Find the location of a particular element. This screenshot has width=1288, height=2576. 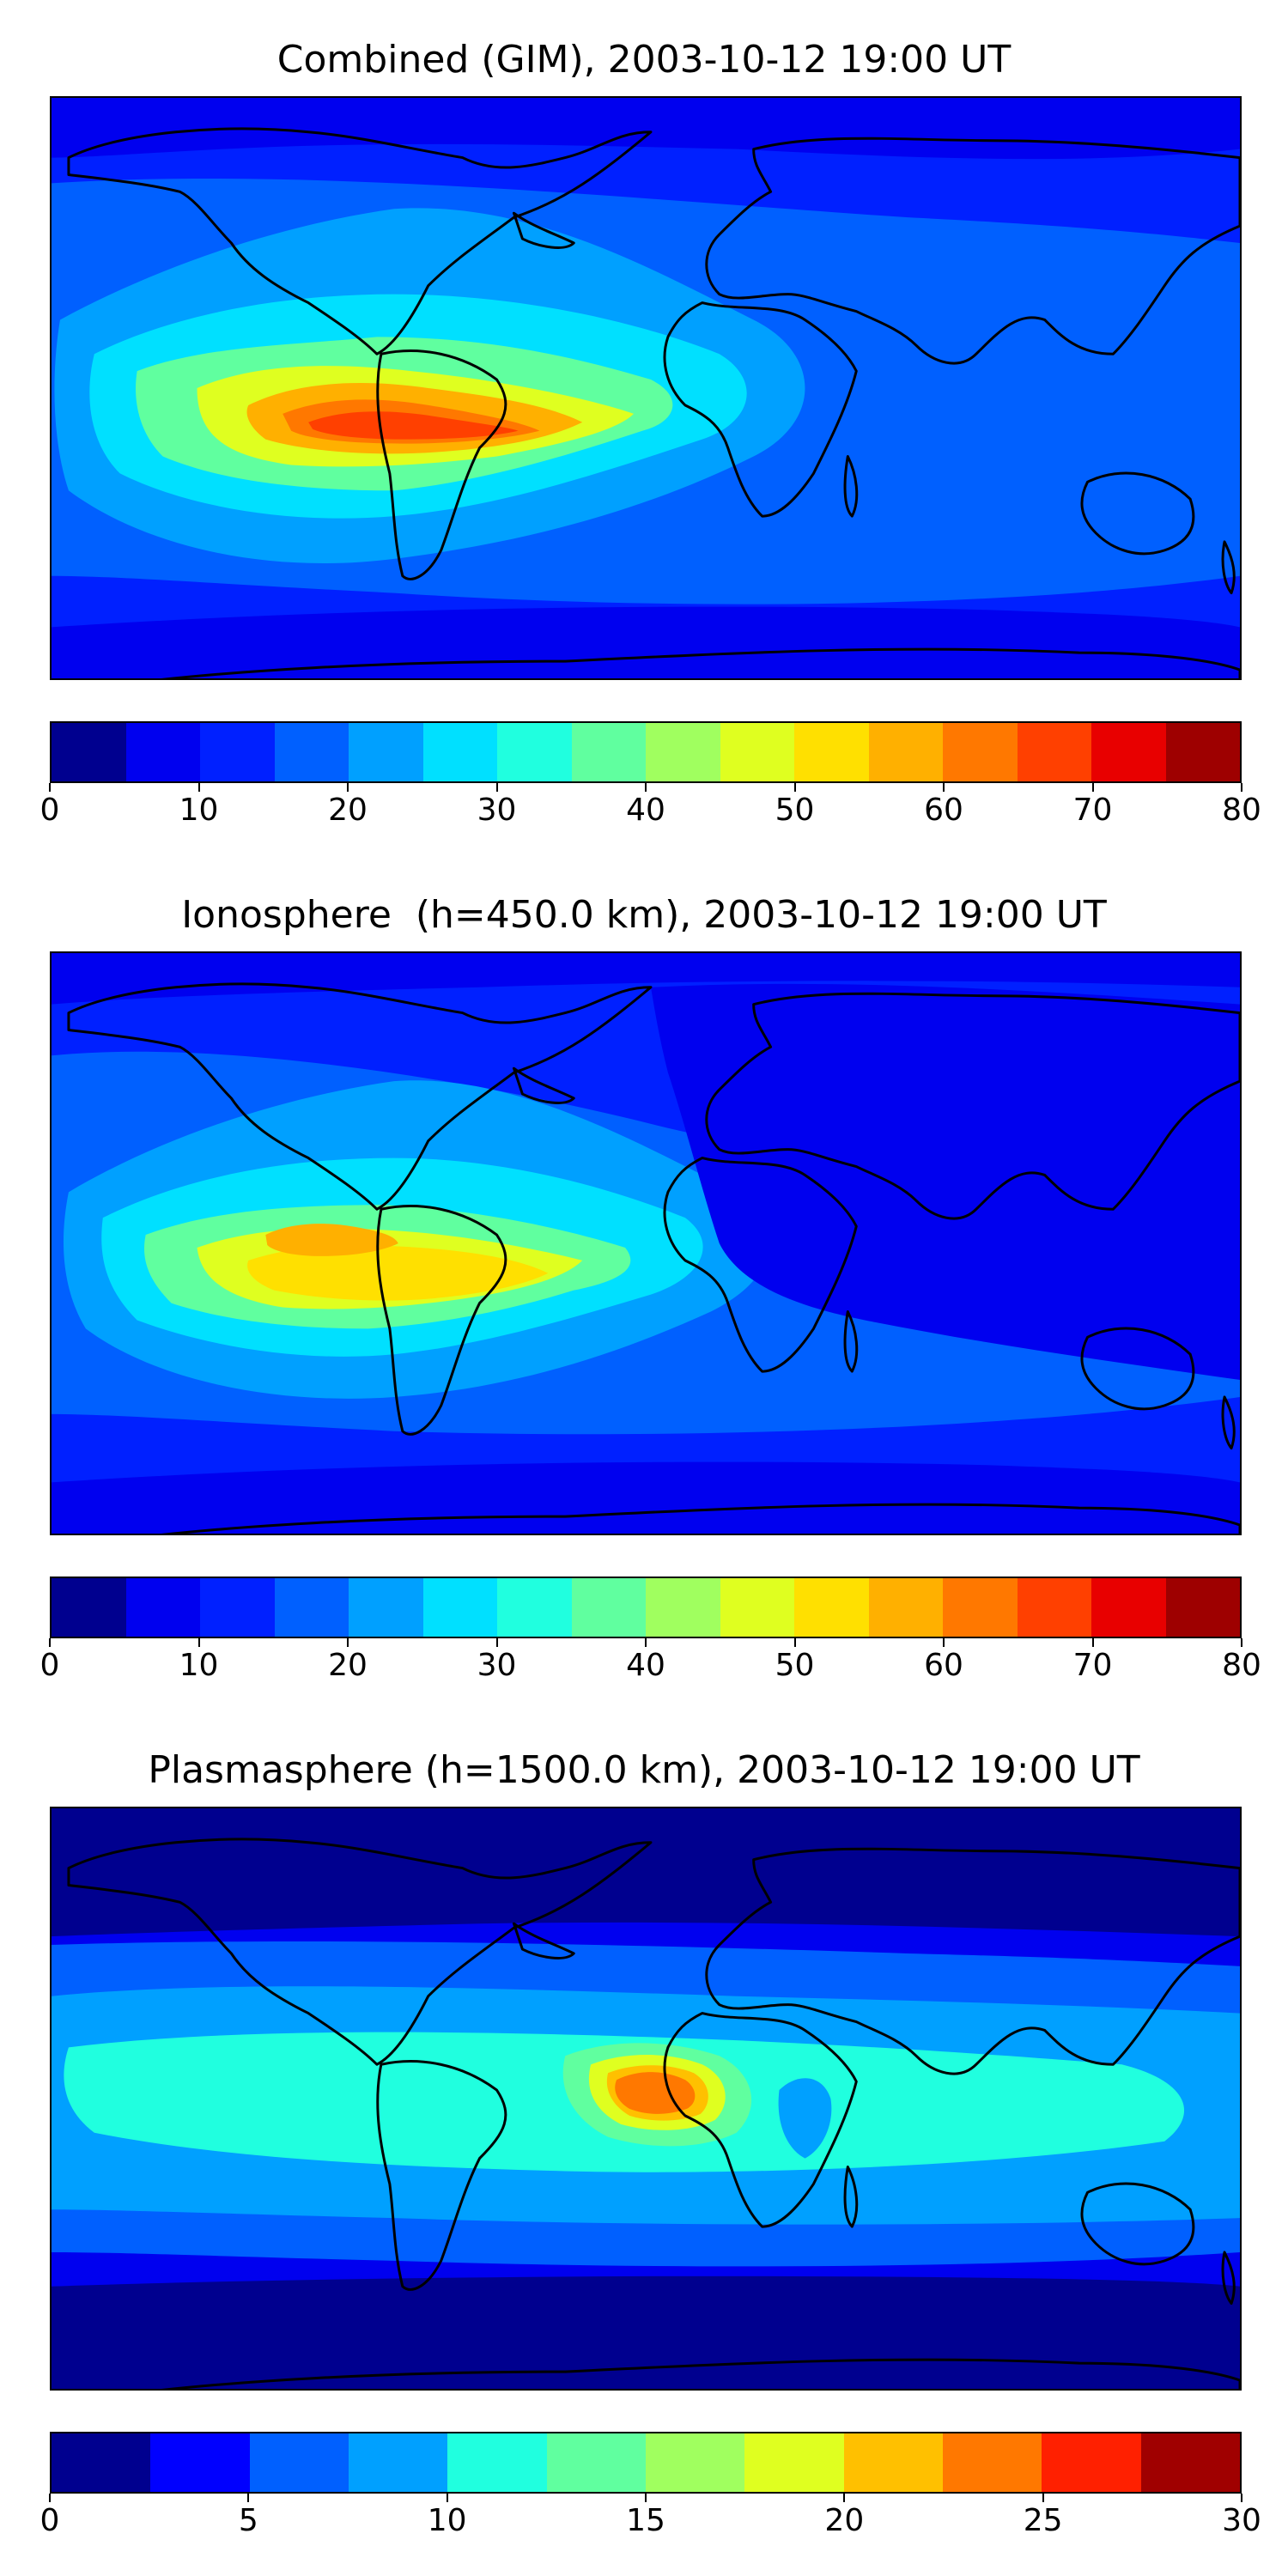

panel-3-colorbar is located at coordinates (646, 2463).